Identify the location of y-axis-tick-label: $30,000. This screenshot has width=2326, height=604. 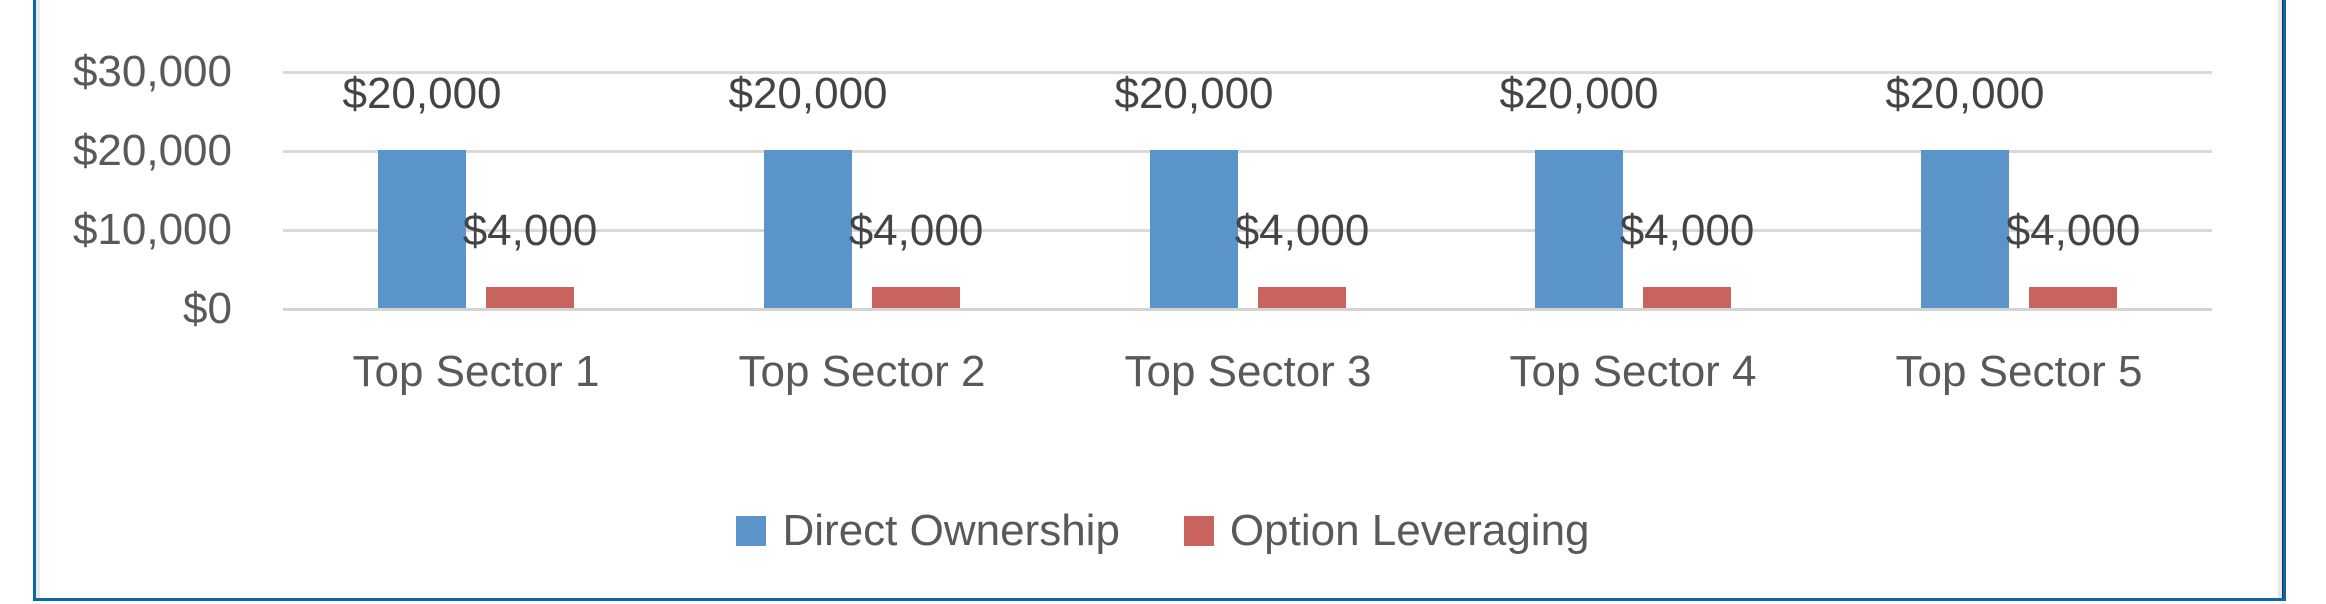
(152, 71).